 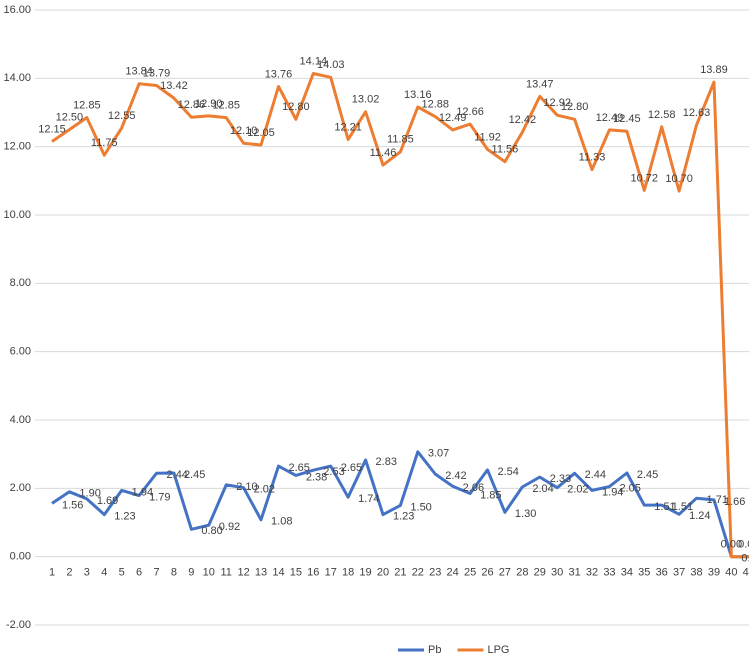 What do you see at coordinates (679, 573) in the screenshot?
I see `x-tick-label: 37` at bounding box center [679, 573].